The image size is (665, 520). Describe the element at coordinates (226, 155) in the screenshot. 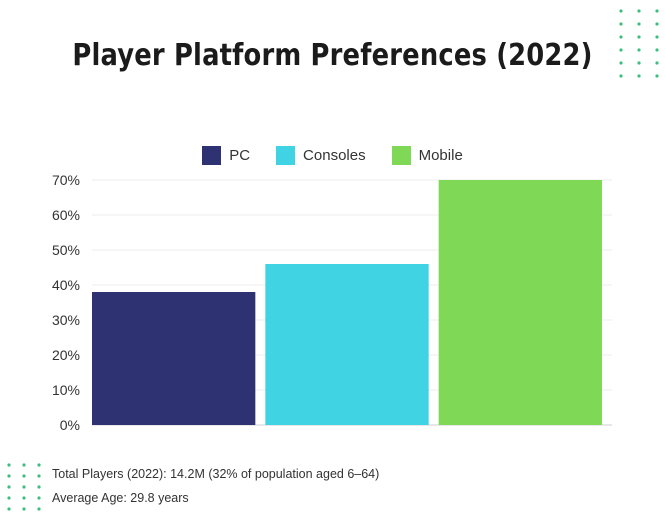

I see `legend-item-pc: PC` at that location.